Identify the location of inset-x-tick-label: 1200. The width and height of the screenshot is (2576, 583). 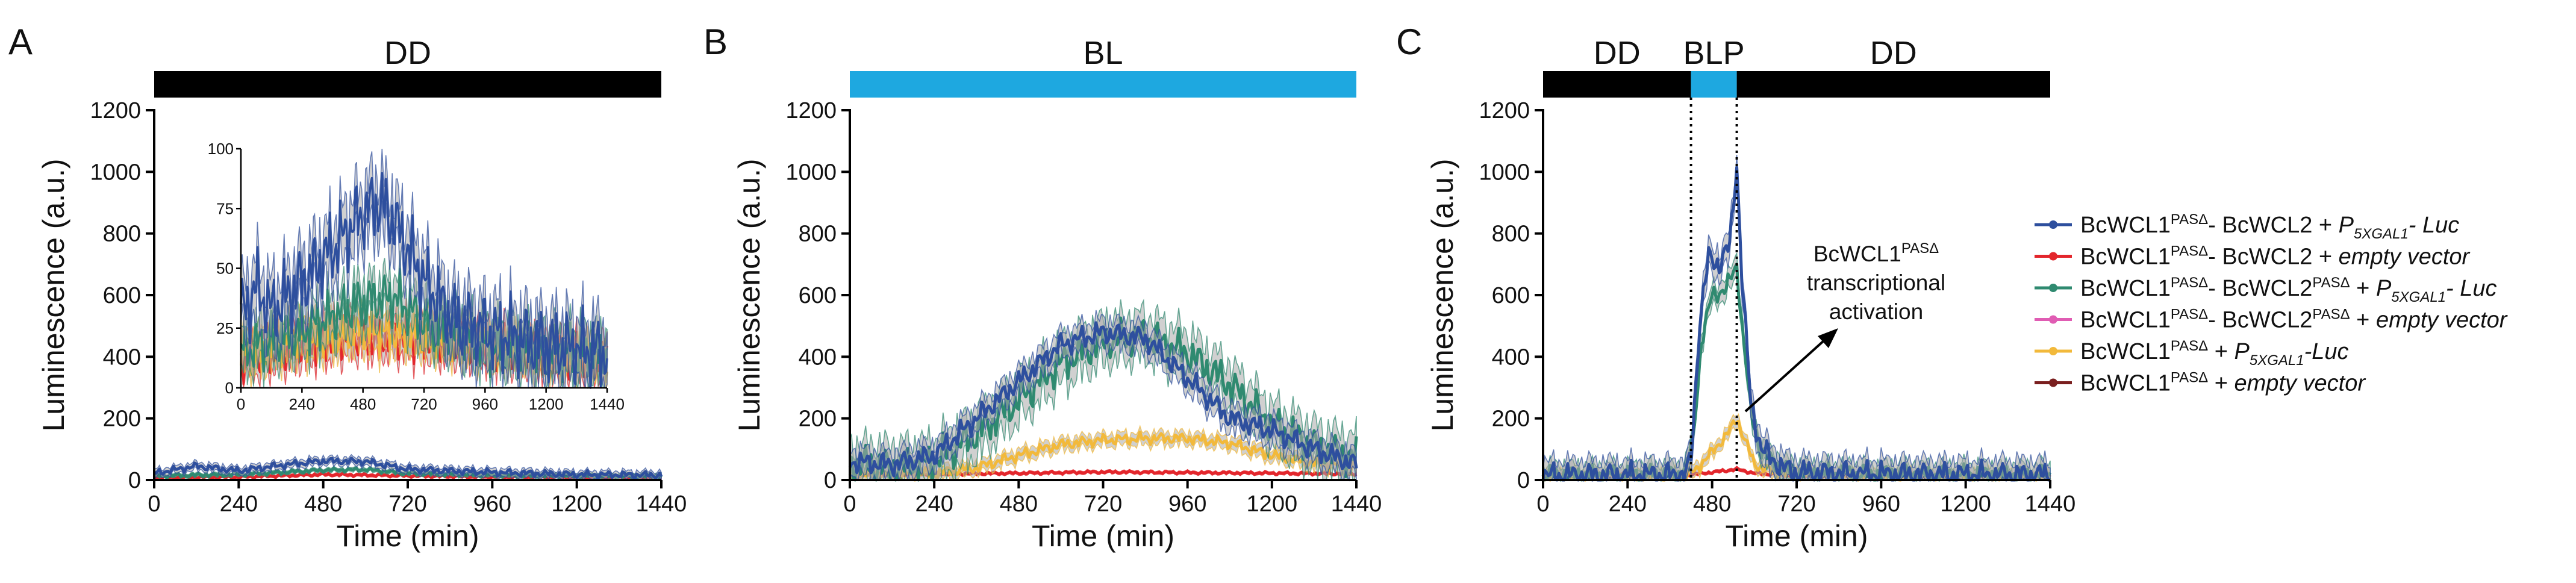
(546, 404).